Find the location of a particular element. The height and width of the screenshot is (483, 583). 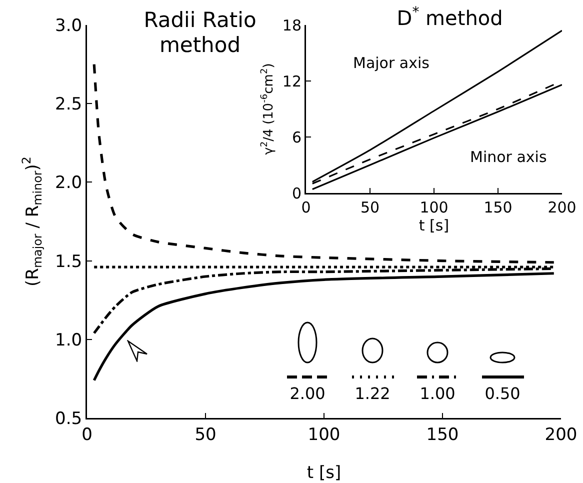

y-tick-label: 6 is located at coordinates (297, 137).